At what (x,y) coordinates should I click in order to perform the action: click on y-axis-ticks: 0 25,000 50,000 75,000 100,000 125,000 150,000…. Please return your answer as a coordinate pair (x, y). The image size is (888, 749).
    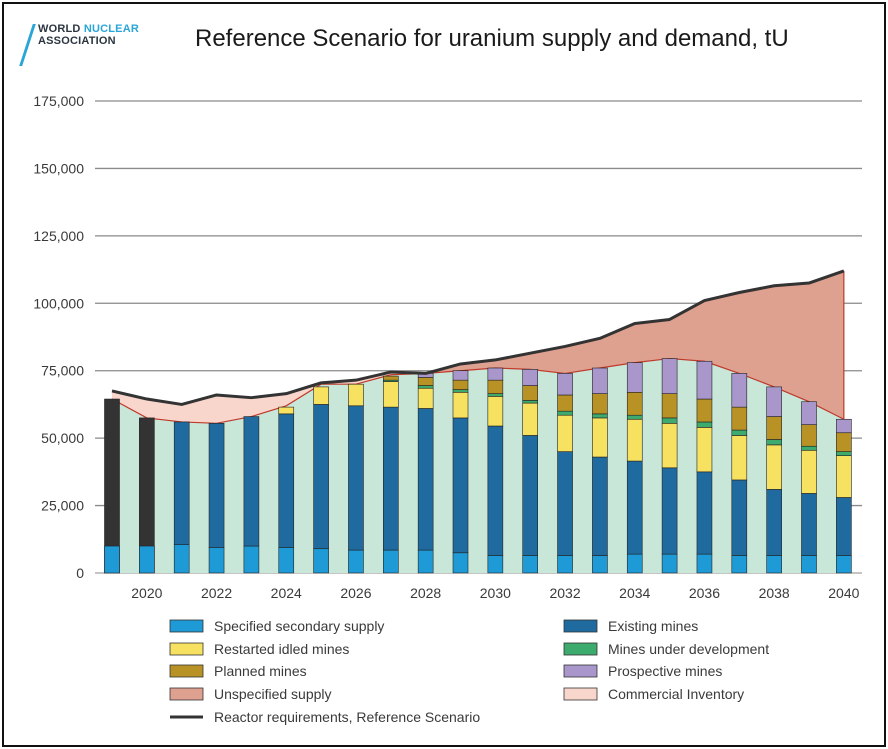
    Looking at the image, I should click on (58, 337).